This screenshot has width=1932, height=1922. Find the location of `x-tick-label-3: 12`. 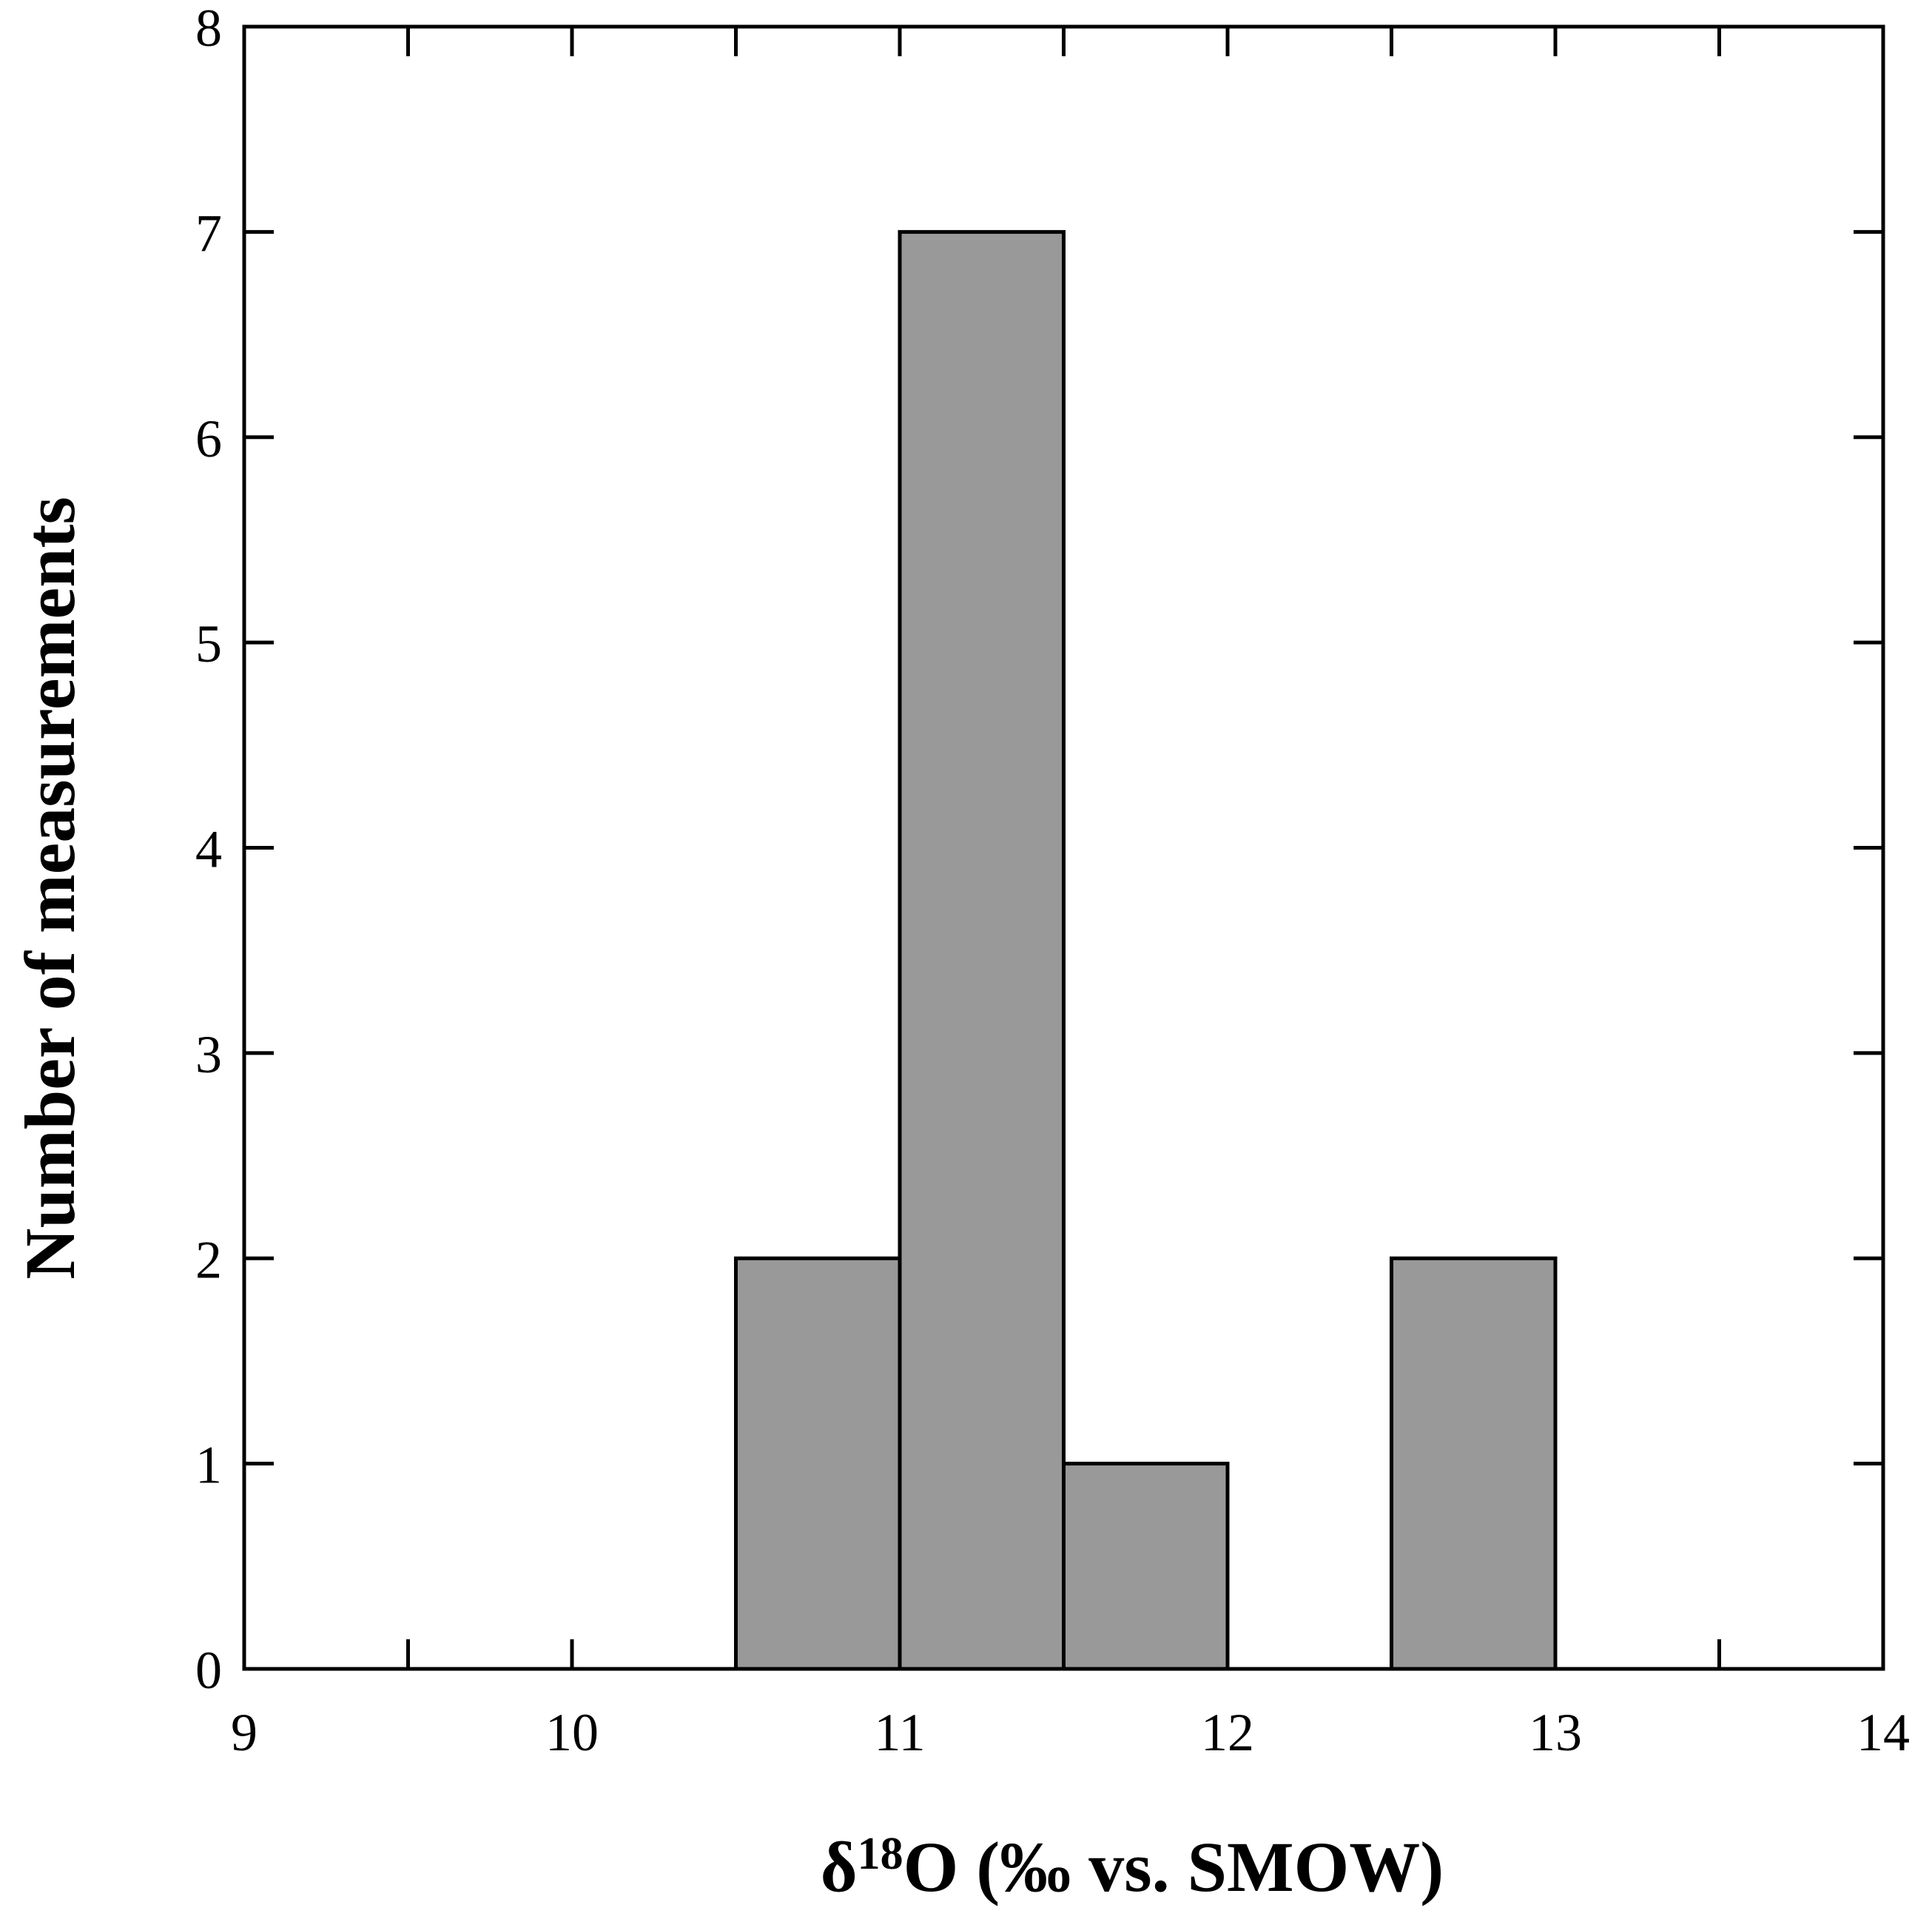

x-tick-label-3: 12 is located at coordinates (1228, 1733).